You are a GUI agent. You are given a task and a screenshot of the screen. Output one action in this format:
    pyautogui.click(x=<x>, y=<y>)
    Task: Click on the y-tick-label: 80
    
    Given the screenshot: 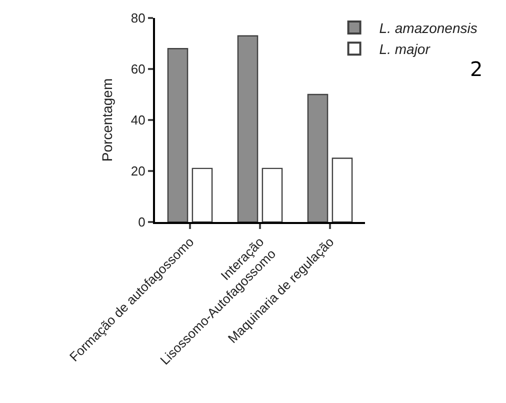 What is the action you would take?
    pyautogui.click(x=138, y=18)
    